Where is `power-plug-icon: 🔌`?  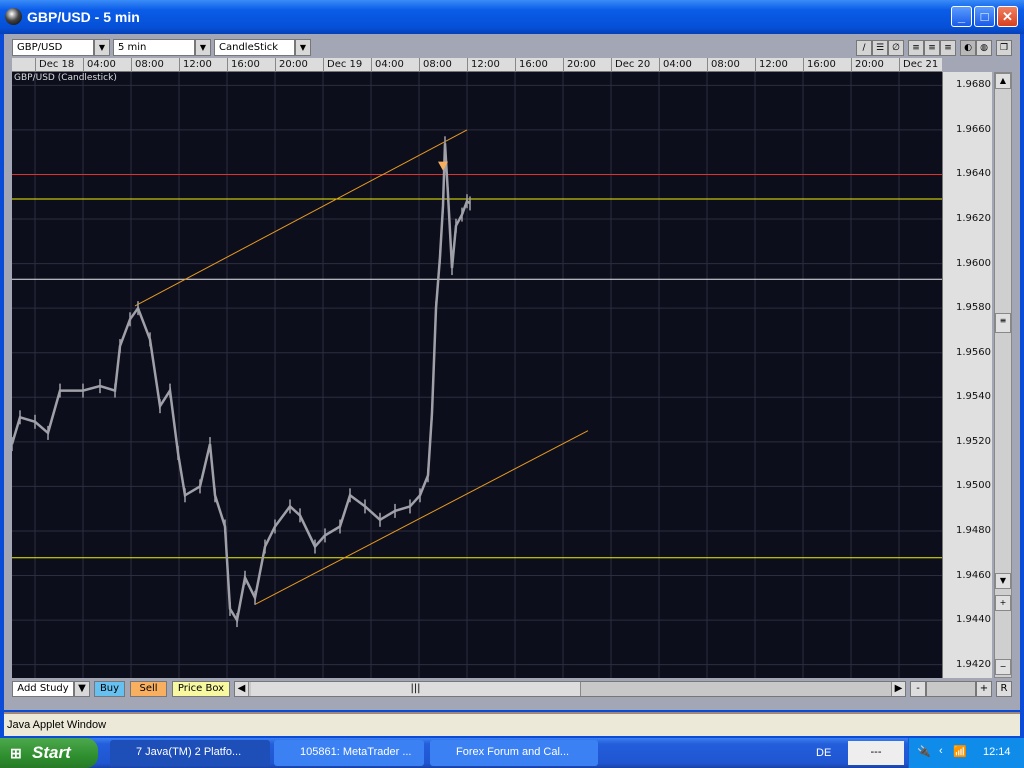 power-plug-icon: 🔌 is located at coordinates (924, 752).